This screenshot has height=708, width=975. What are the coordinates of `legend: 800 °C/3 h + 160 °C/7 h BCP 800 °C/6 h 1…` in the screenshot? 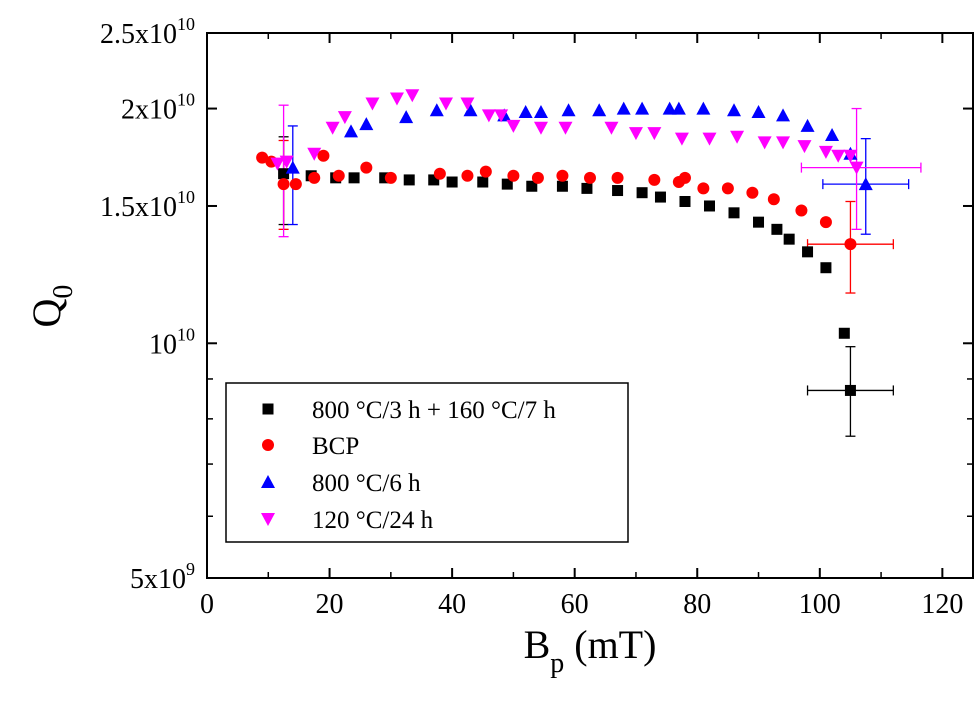 It's located at (427, 462).